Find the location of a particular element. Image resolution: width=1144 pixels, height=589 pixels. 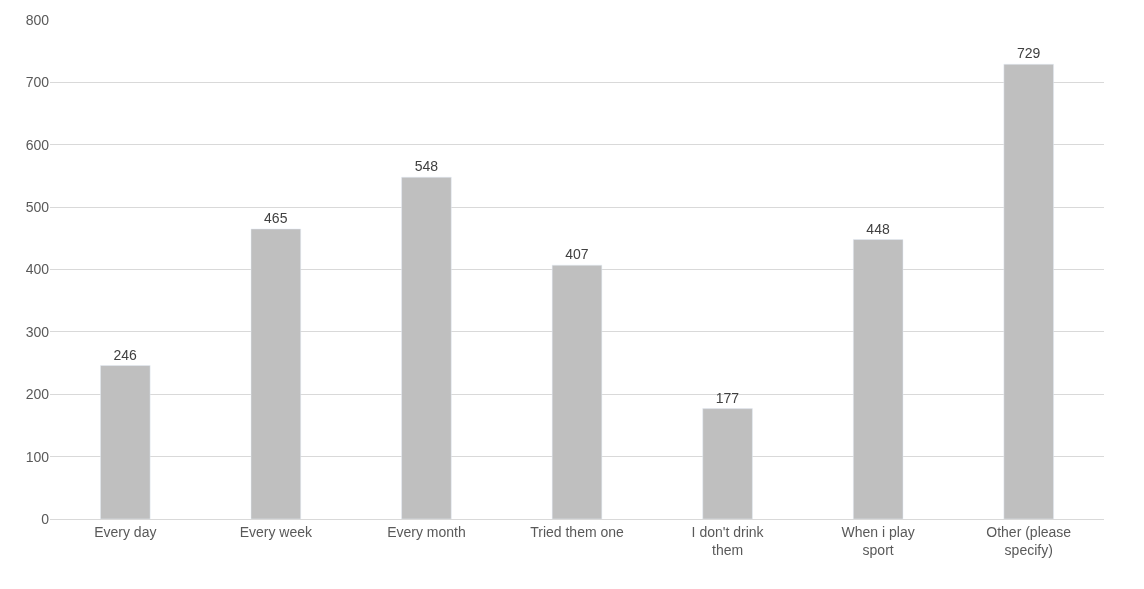

x-tick-label: Every day is located at coordinates (125, 531).